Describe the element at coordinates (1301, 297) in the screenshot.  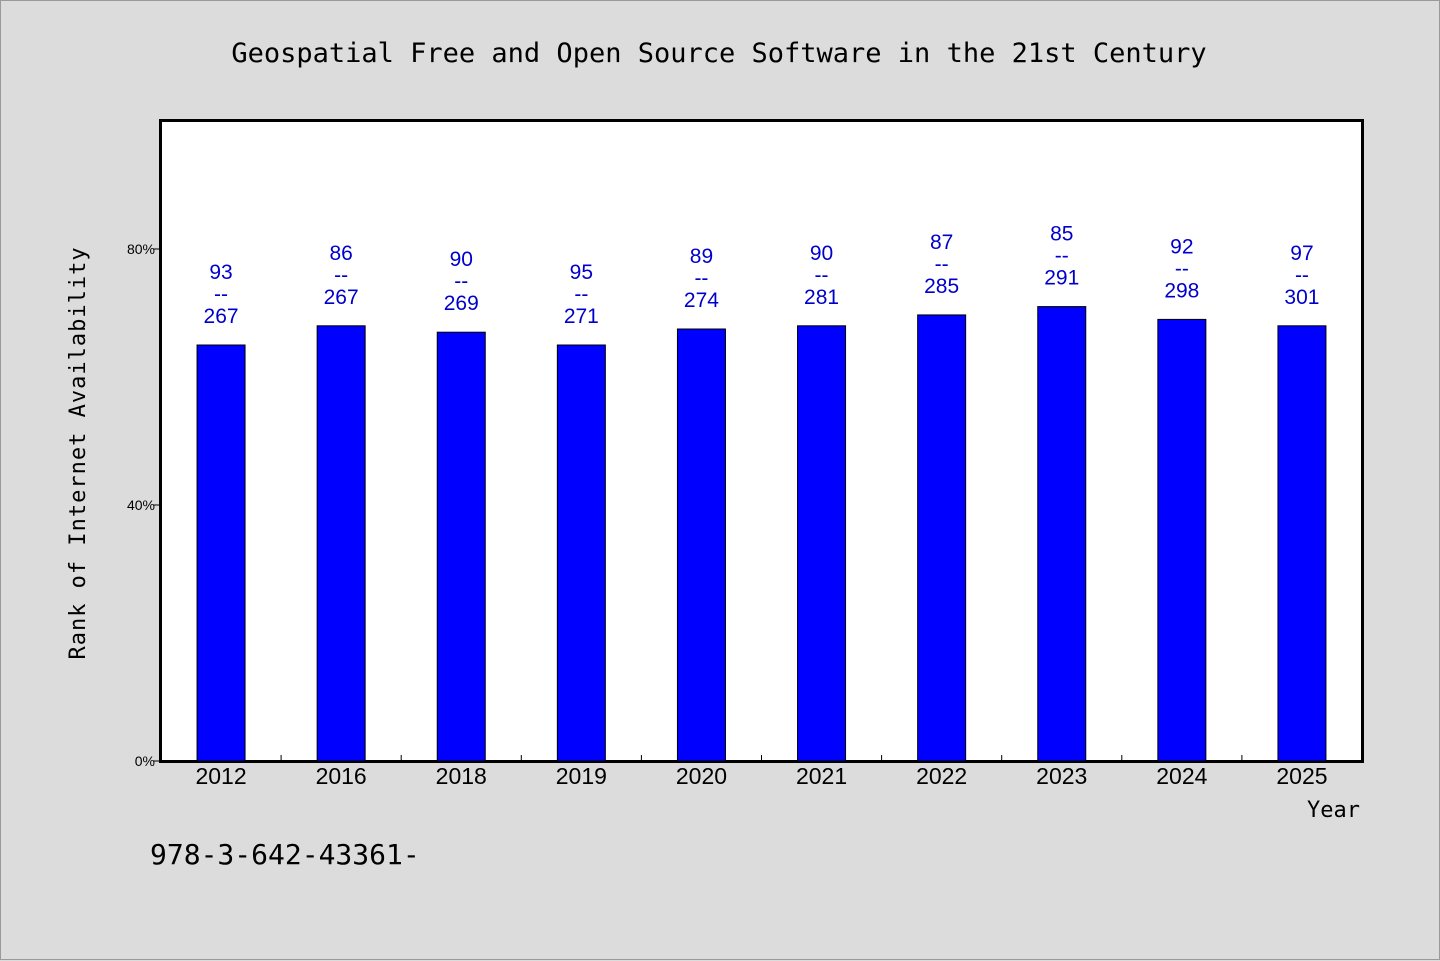
I see `data-label-2025-line-3: 301` at that location.